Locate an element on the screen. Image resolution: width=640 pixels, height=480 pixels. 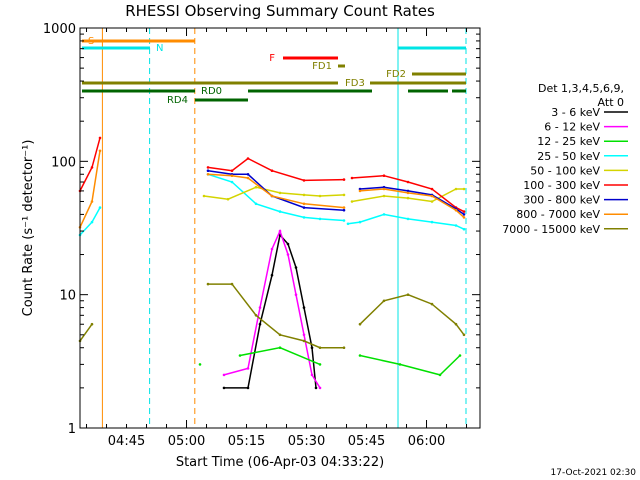
legend-label: 50 - 100 keV is located at coordinates (565, 170).